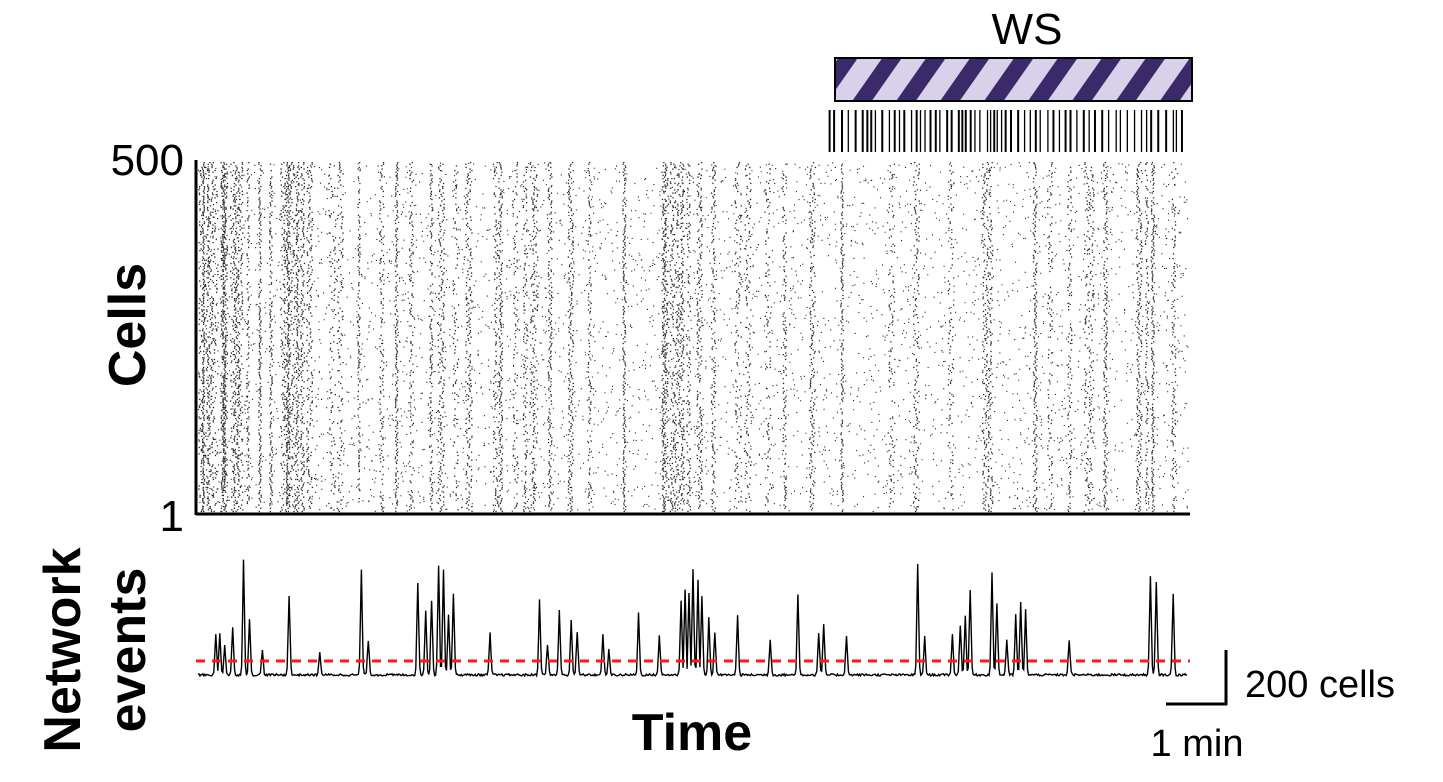 Image resolution: width=1443 pixels, height=782 pixels. What do you see at coordinates (128, 650) in the screenshot?
I see `trace-ylabel-line2: events` at bounding box center [128, 650].